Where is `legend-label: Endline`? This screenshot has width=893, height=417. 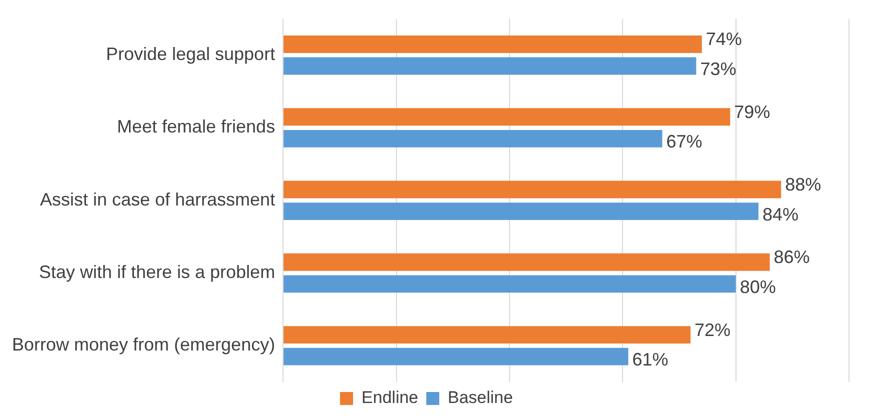 legend-label: Endline is located at coordinates (390, 398).